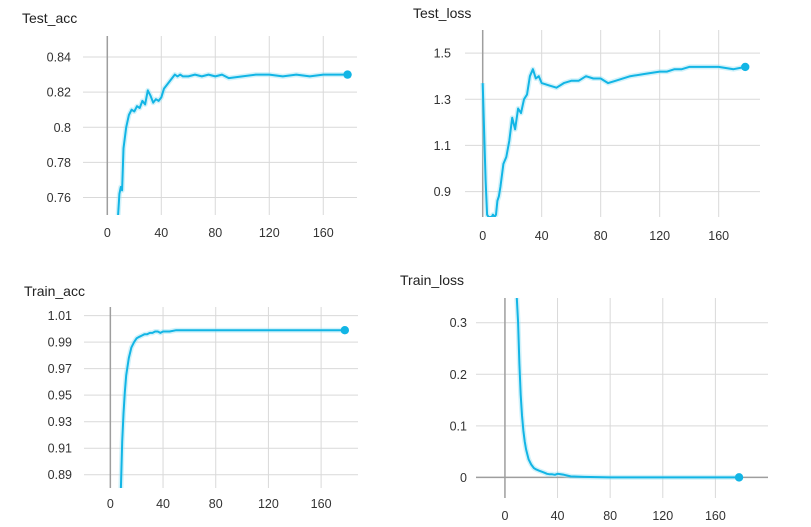 The image size is (811, 527). What do you see at coordinates (718, 236) in the screenshot?
I see `test-loss-x-tick-label: 160` at bounding box center [718, 236].